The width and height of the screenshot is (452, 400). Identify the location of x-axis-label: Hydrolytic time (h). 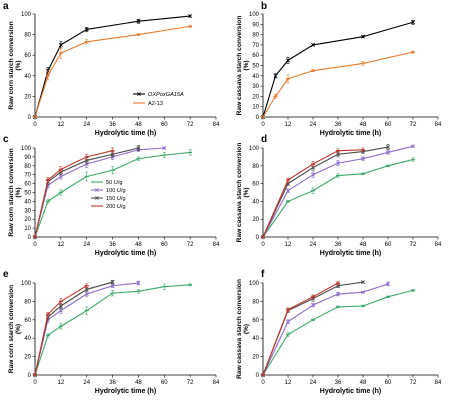
(350, 391).